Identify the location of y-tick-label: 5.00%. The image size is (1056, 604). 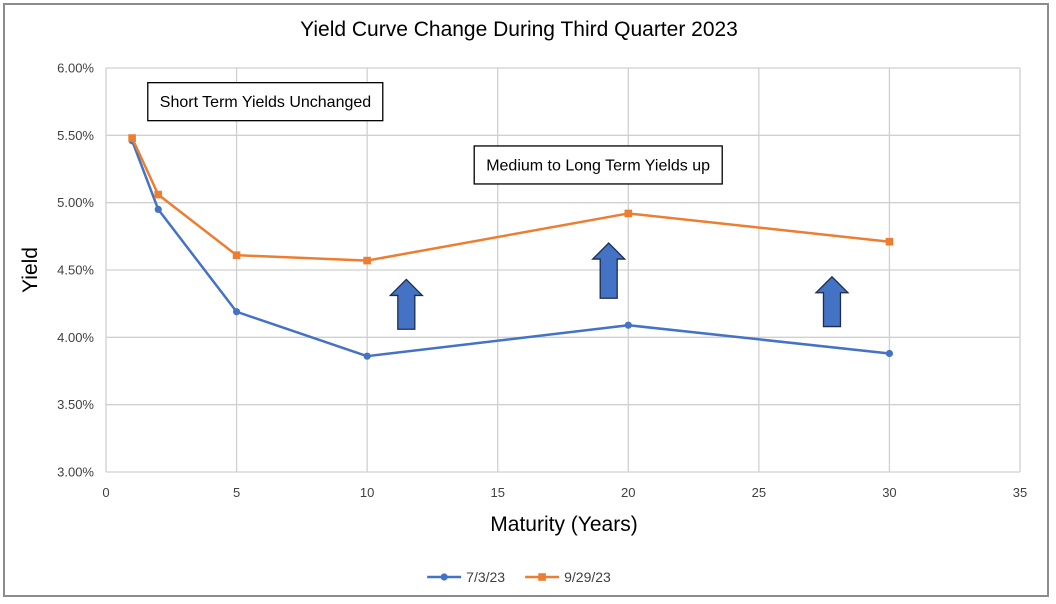
(75, 202).